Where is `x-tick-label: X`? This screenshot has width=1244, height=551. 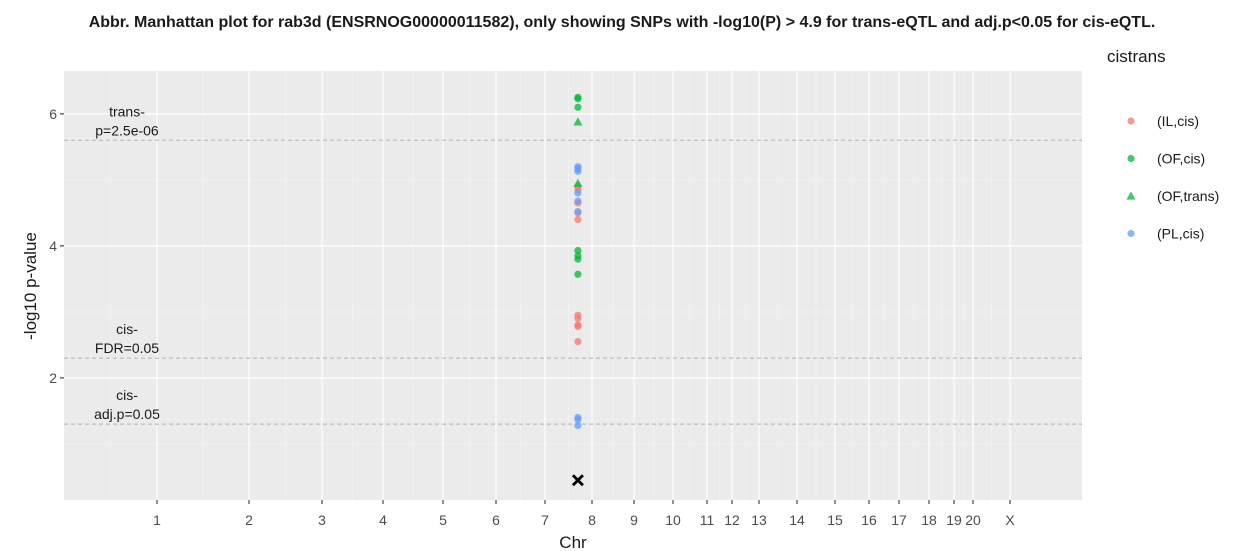 x-tick-label: X is located at coordinates (1010, 520).